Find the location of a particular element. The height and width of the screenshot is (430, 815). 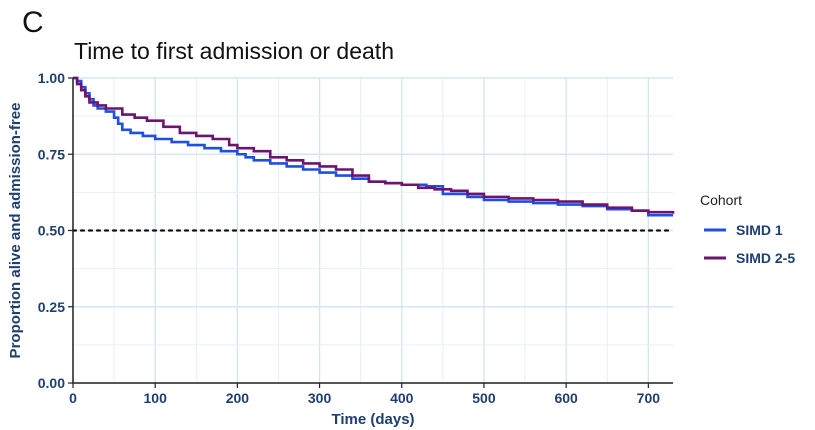

x-tick-label: 100 is located at coordinates (156, 398).